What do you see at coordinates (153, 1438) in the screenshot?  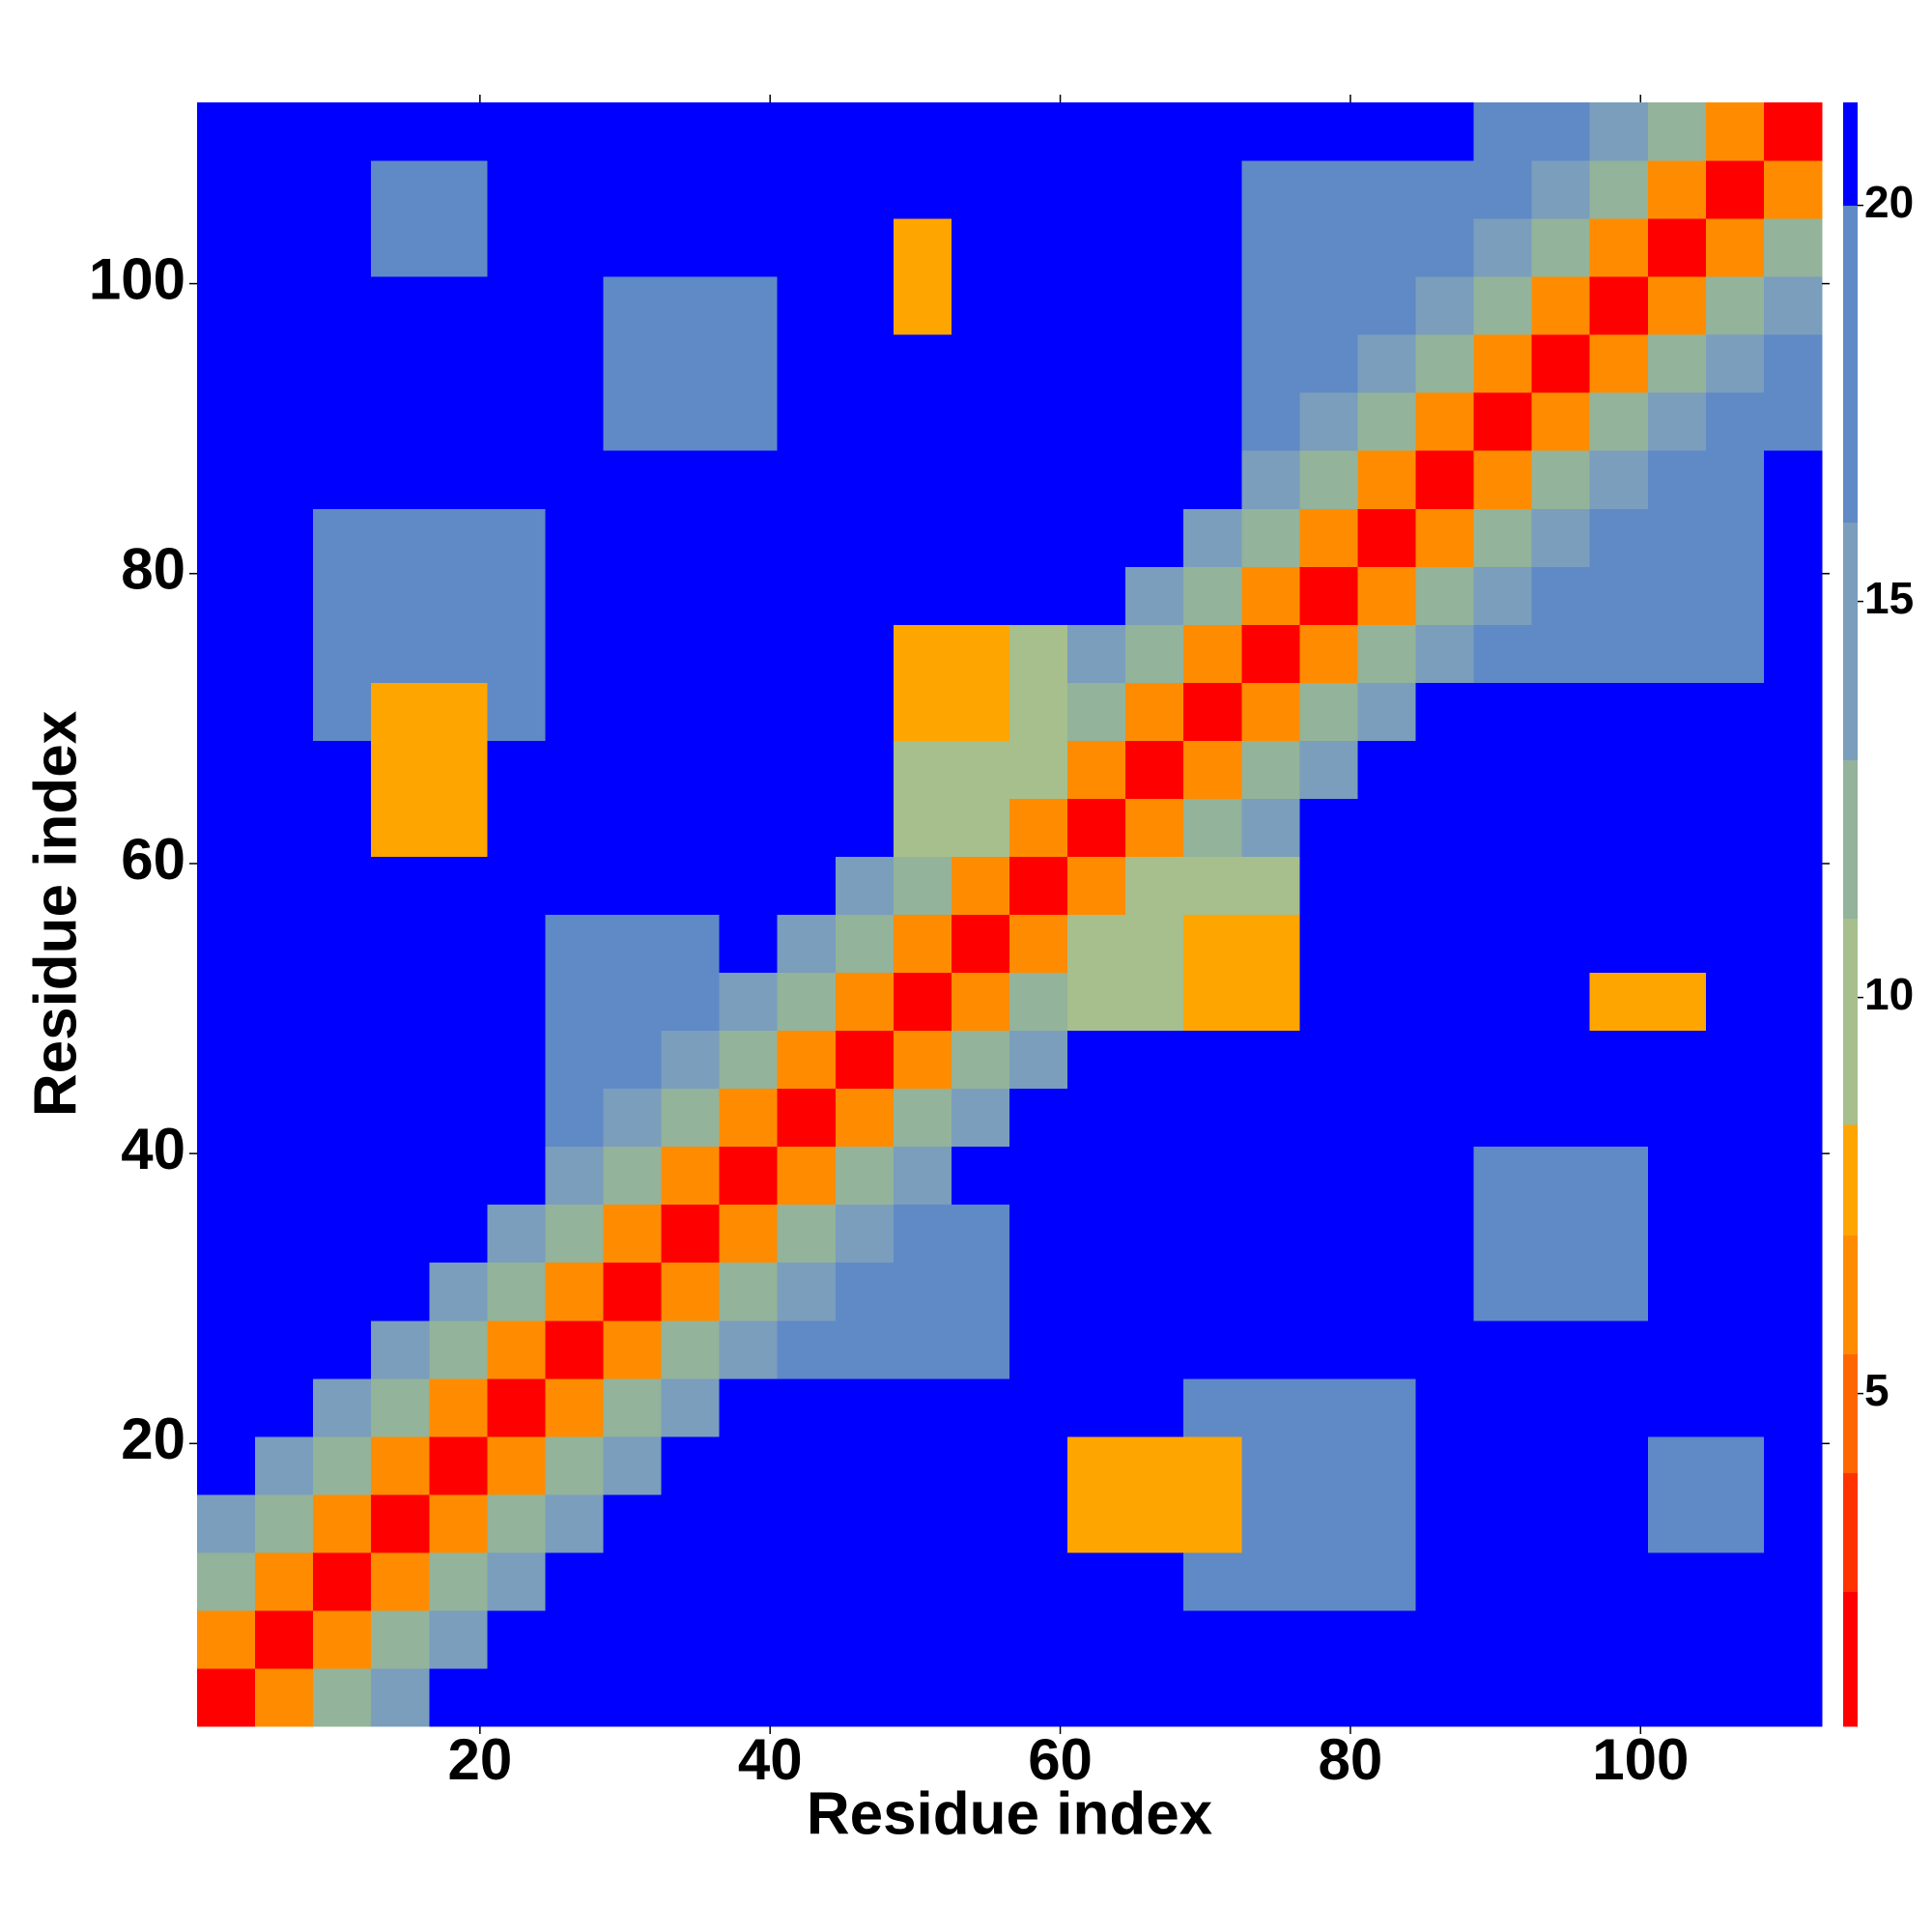 I see `y-tick-label: 20` at bounding box center [153, 1438].